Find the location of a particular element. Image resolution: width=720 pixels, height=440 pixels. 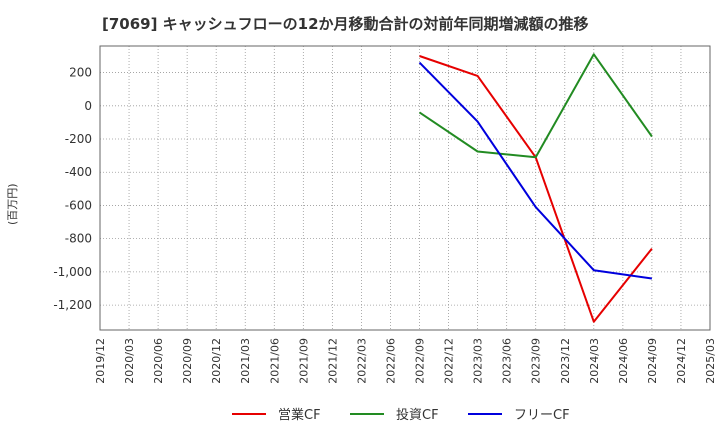

legend-item: 営業CF is located at coordinates (276, 413).